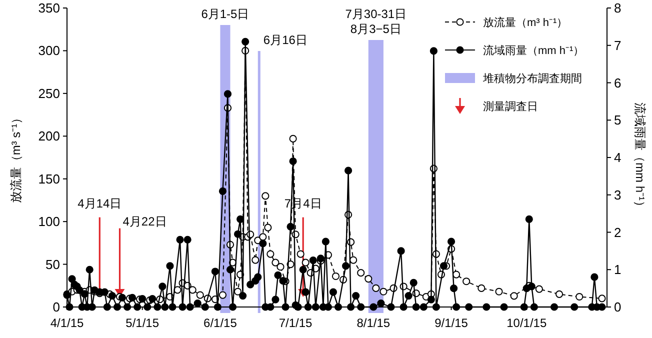 This screenshot has height=338, width=652. What do you see at coordinates (144, 221) in the screenshot?
I see `ref-line-label: 4月22日` at bounding box center [144, 221].